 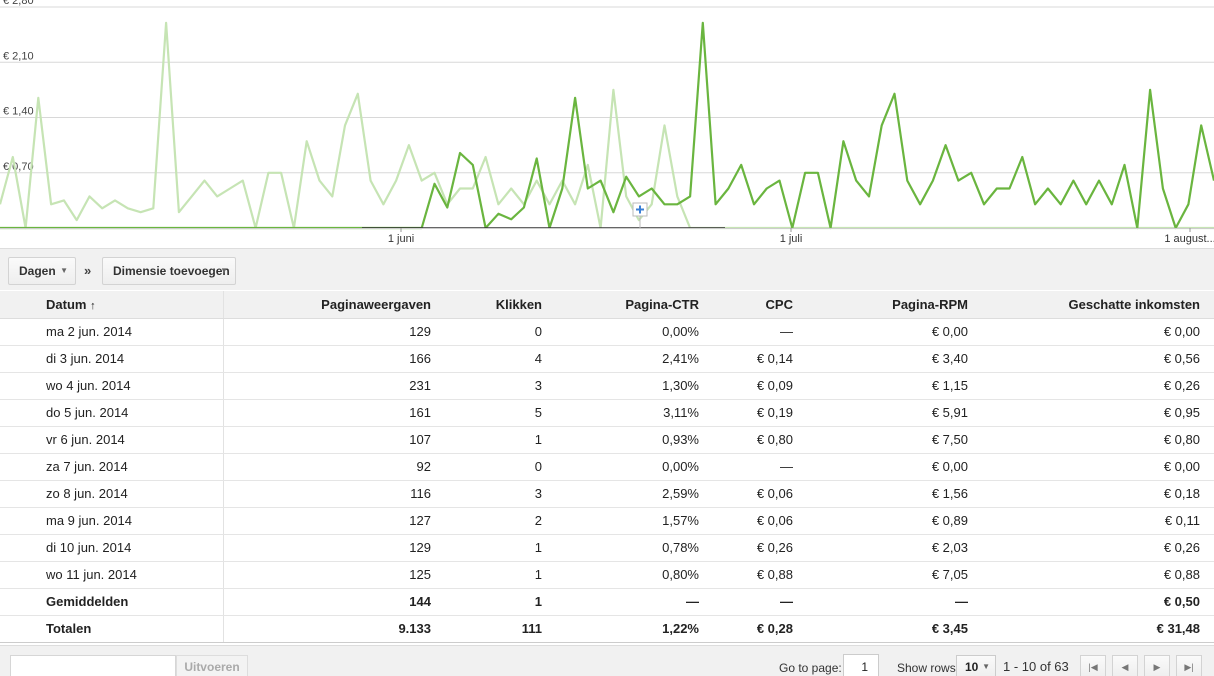 I want to click on prev-page-icon: ◀, so click(x=1125, y=667).